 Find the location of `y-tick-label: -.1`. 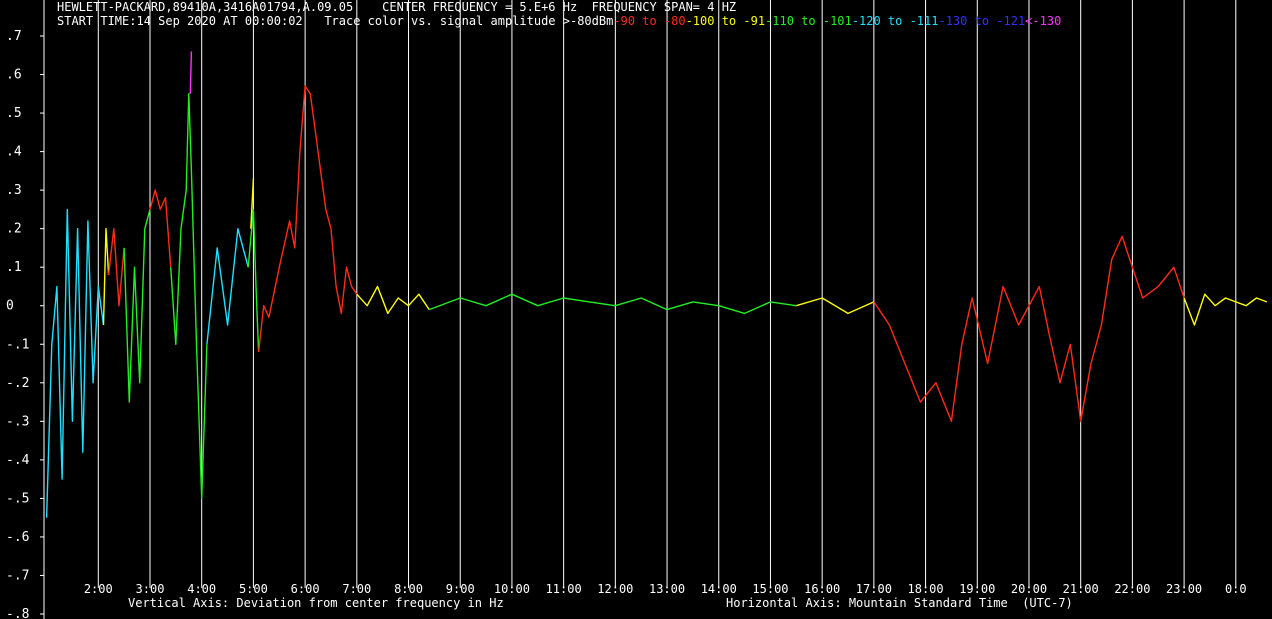

y-tick-label: -.1 is located at coordinates (17, 344).